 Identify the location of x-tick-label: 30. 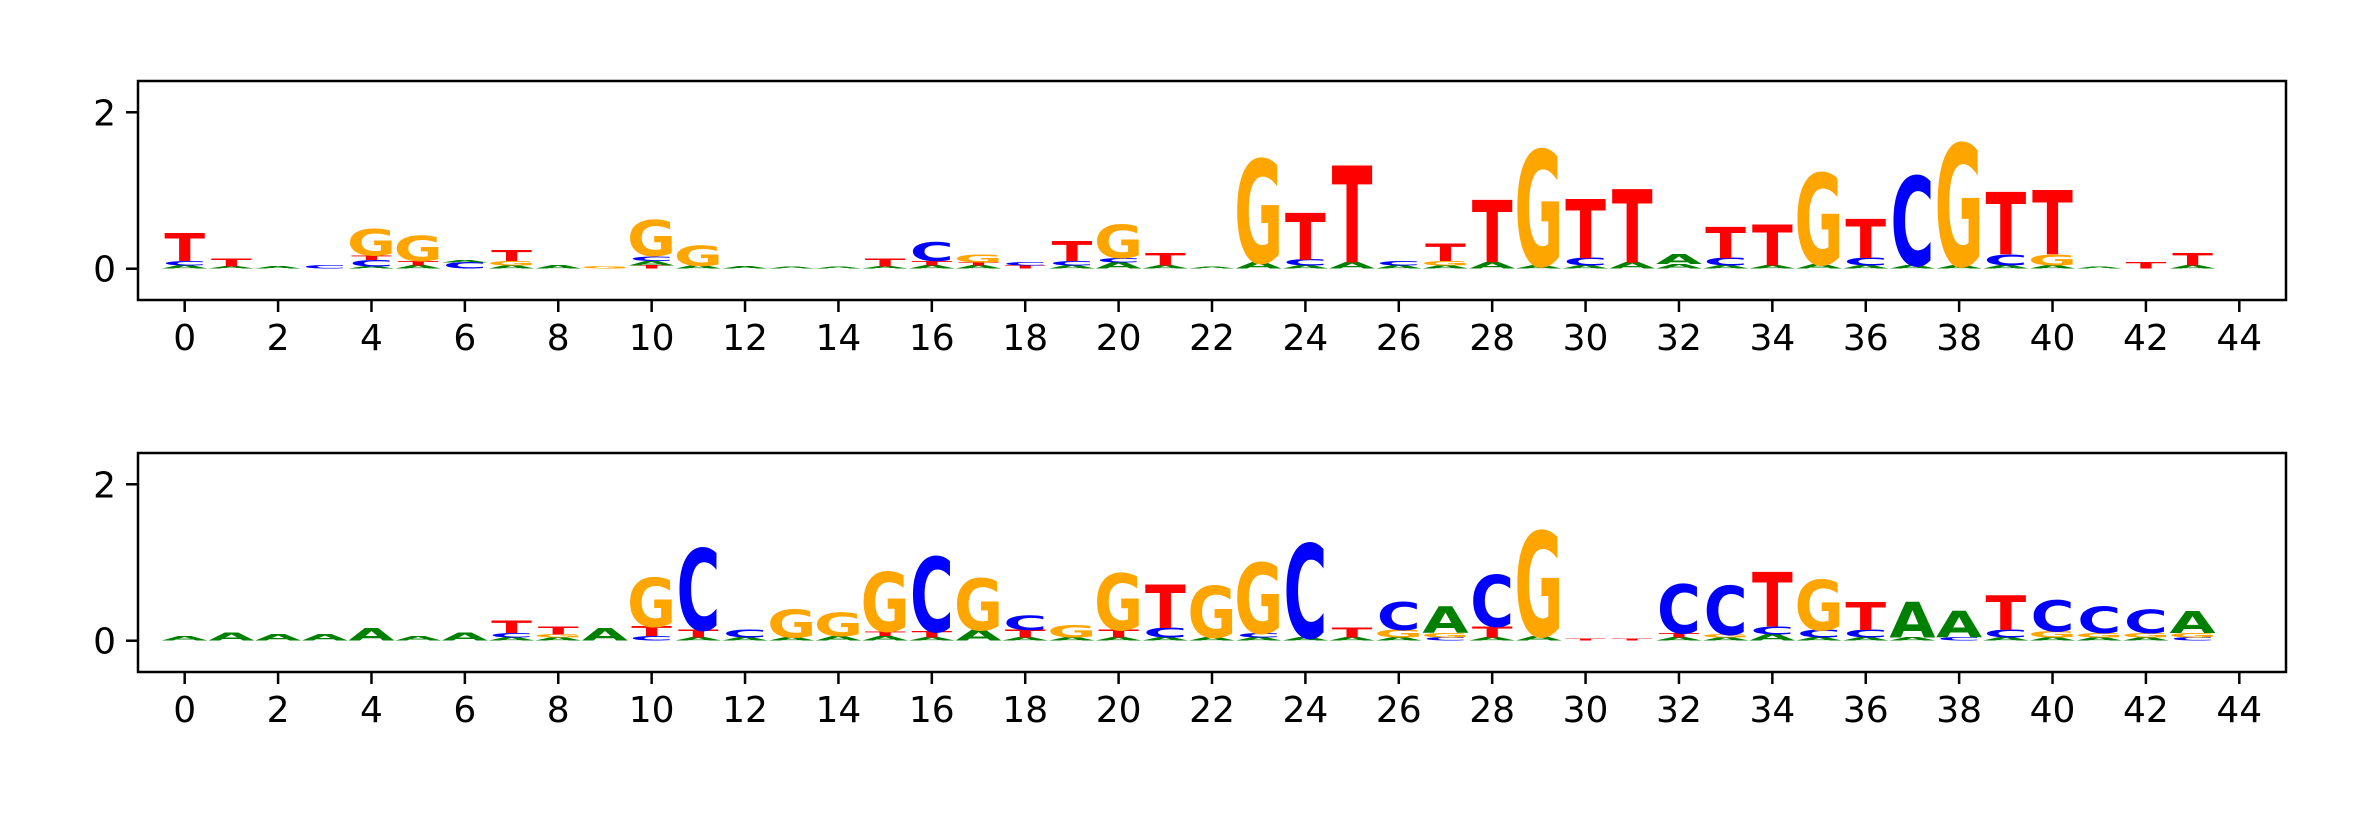
(1586, 710).